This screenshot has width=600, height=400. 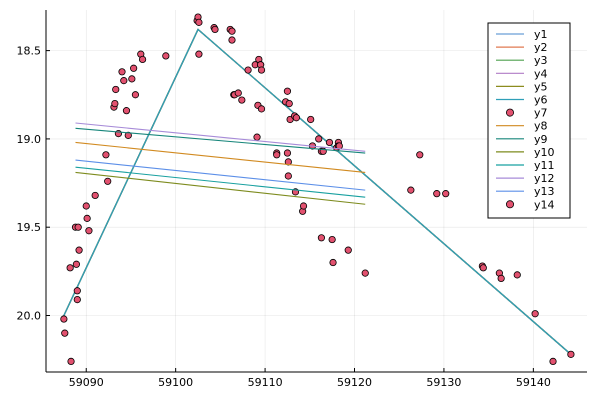 I want to click on series-line-y12, so click(x=220, y=137).